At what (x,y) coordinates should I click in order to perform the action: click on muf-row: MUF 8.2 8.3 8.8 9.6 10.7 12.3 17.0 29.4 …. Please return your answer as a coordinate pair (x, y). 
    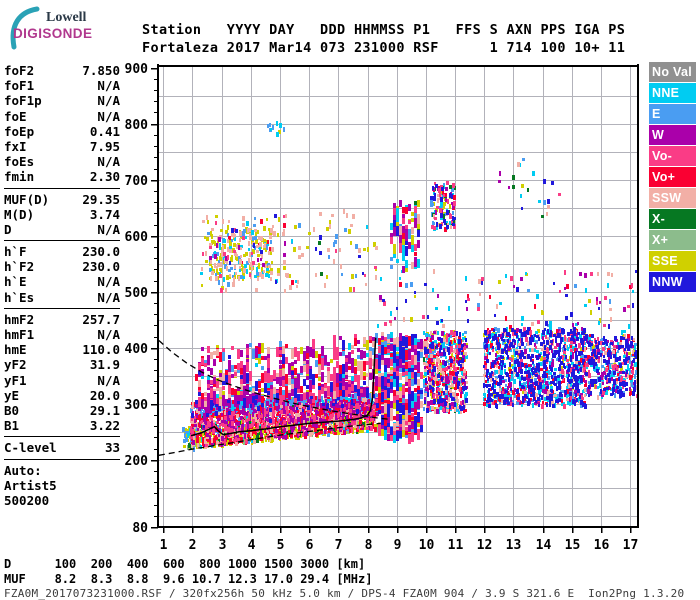
    Looking at the image, I should click on (188, 579).